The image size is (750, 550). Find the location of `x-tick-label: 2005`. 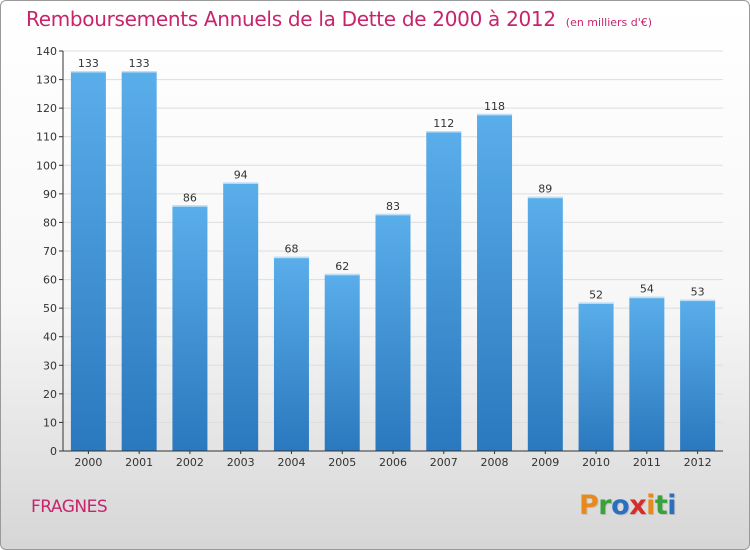

x-tick-label: 2005 is located at coordinates (342, 462).